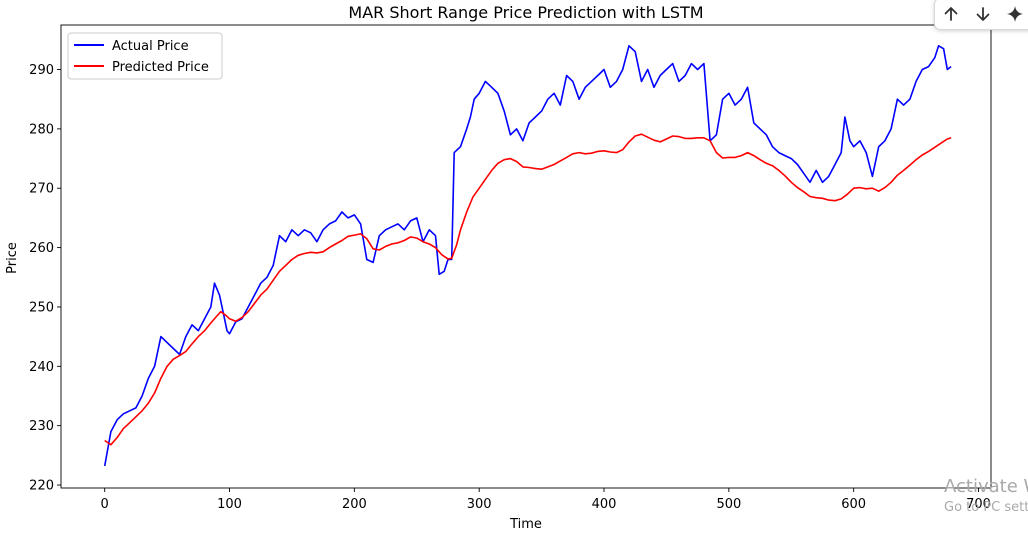 The image size is (1028, 542). Describe the element at coordinates (604, 504) in the screenshot. I see `x-tick-label: 400` at that location.